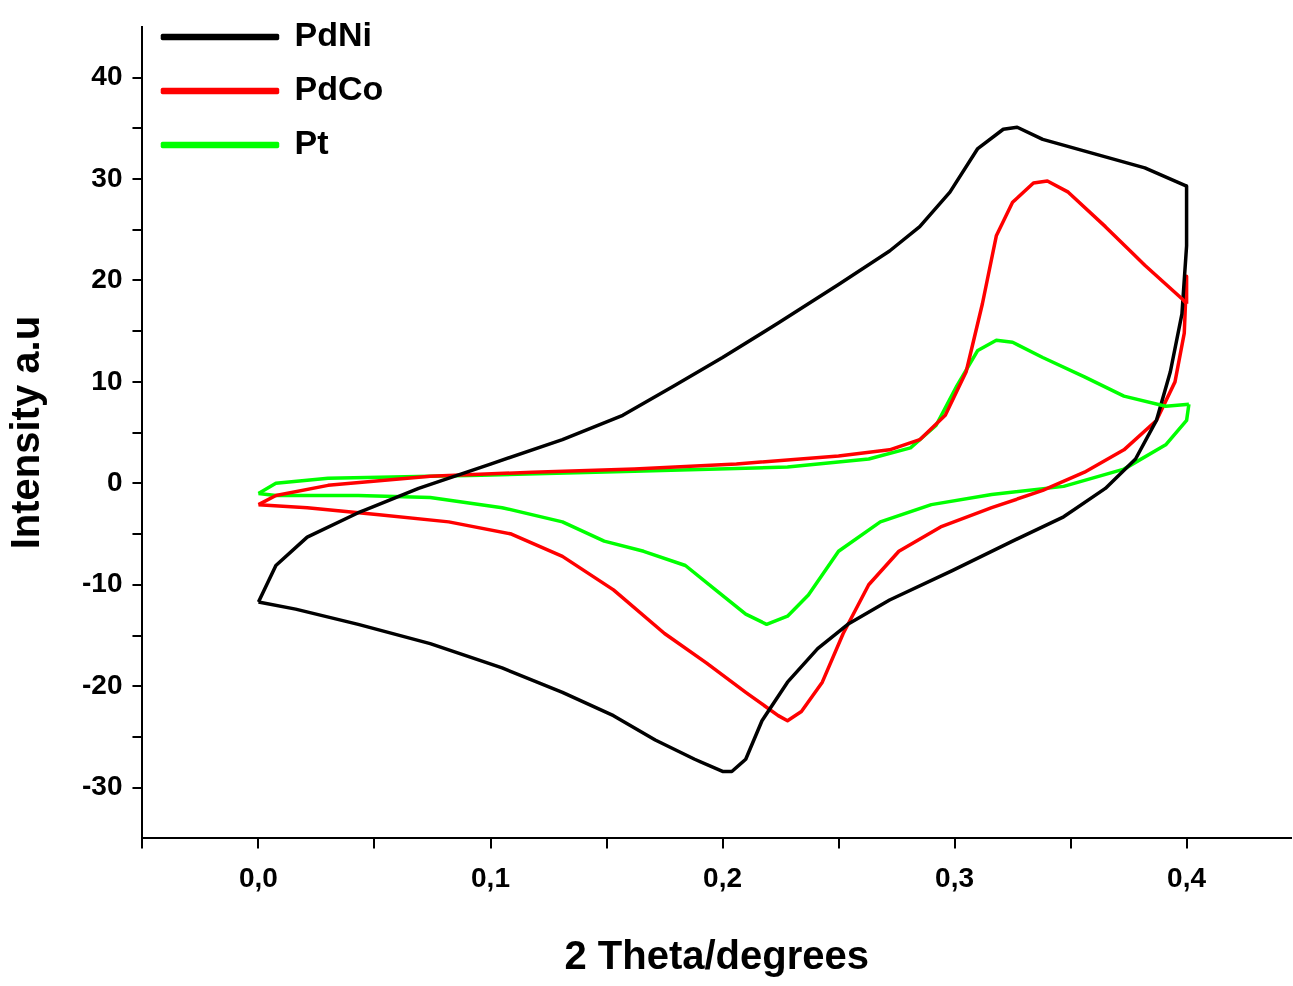 The width and height of the screenshot is (1293, 986). What do you see at coordinates (955, 877) in the screenshot?
I see `x-tick-label: 0,3` at bounding box center [955, 877].